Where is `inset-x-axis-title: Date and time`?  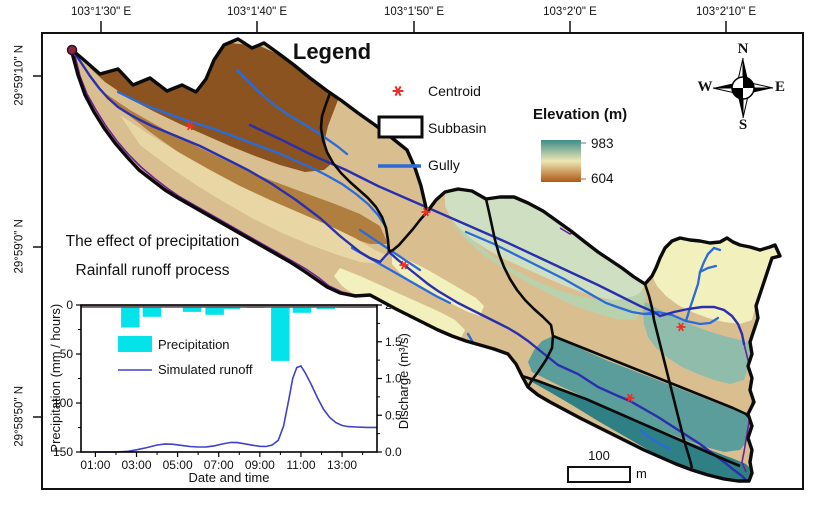
inset-x-axis-title: Date and time is located at coordinates (229, 477).